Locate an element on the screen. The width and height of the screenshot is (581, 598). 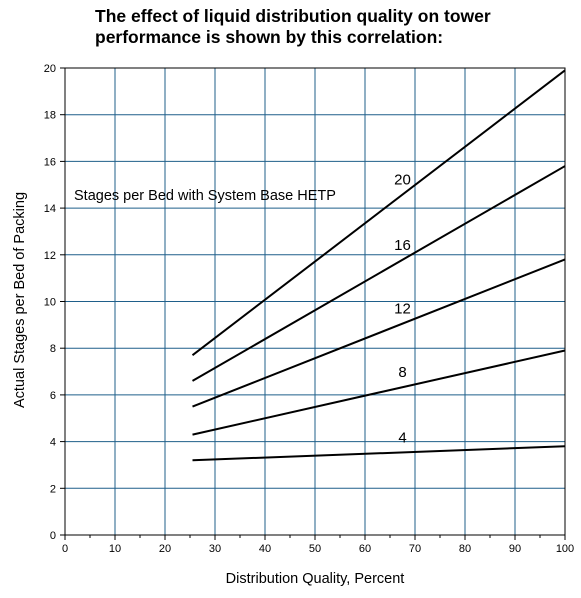
x-tick-label: 60 is located at coordinates (365, 549).